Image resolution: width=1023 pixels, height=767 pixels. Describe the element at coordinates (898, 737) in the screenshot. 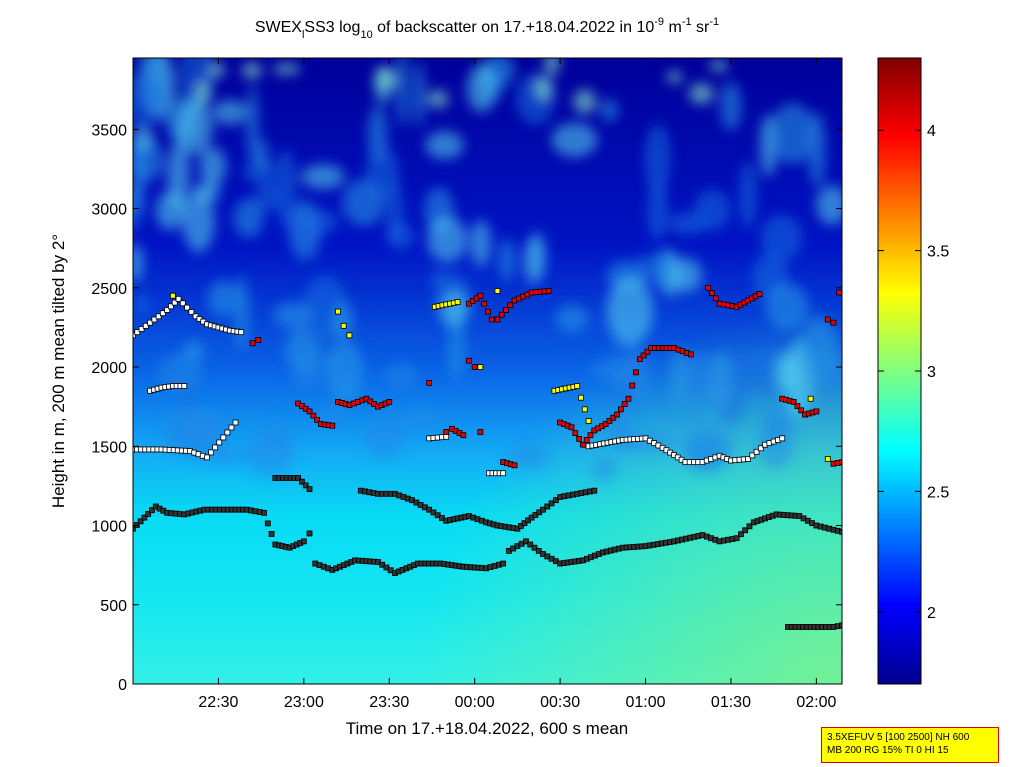

I see `info-line-1: 3.5XEFUV 5 [100 2500] NH 600` at that location.